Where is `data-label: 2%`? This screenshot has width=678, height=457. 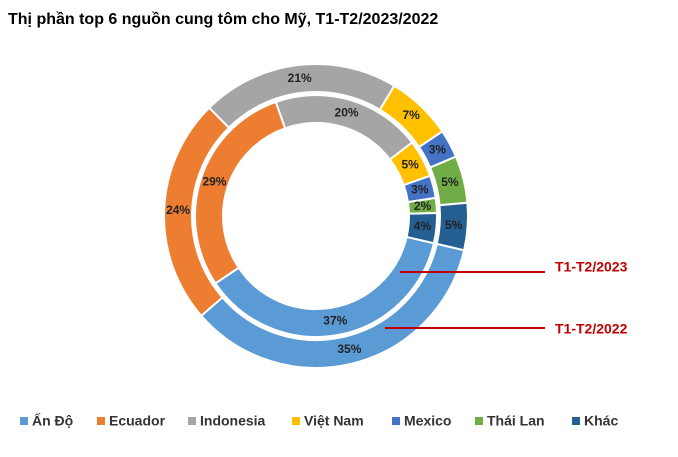 data-label: 2% is located at coordinates (423, 206).